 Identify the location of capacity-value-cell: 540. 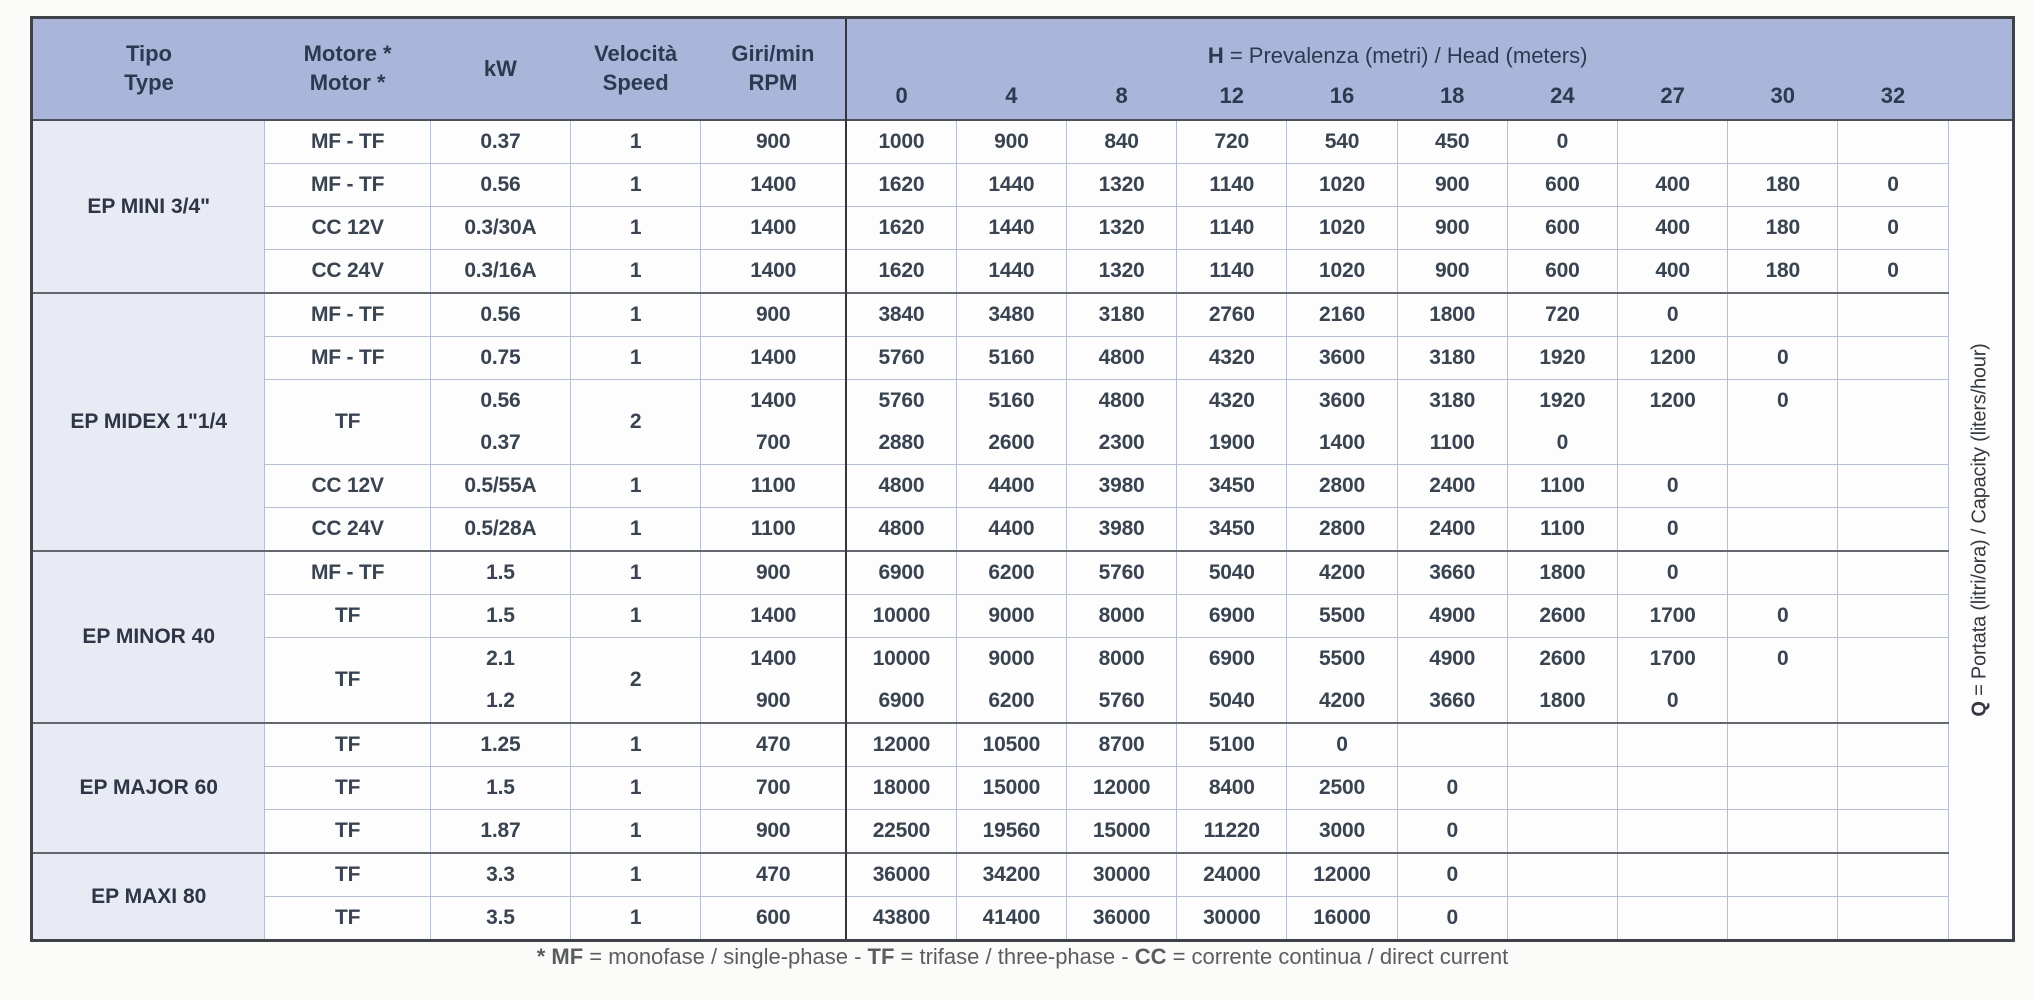
(1342, 141).